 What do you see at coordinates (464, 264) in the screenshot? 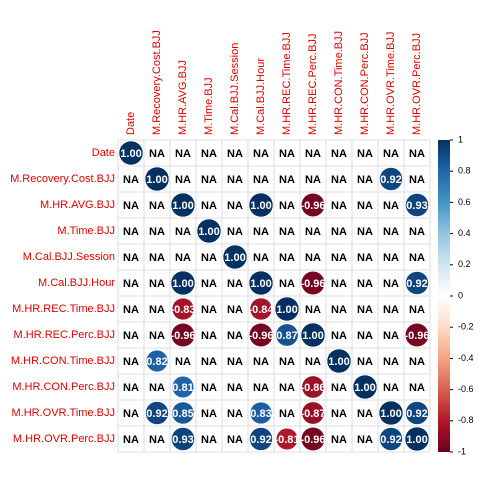
I see `color-tick-label: 0.2` at bounding box center [464, 264].